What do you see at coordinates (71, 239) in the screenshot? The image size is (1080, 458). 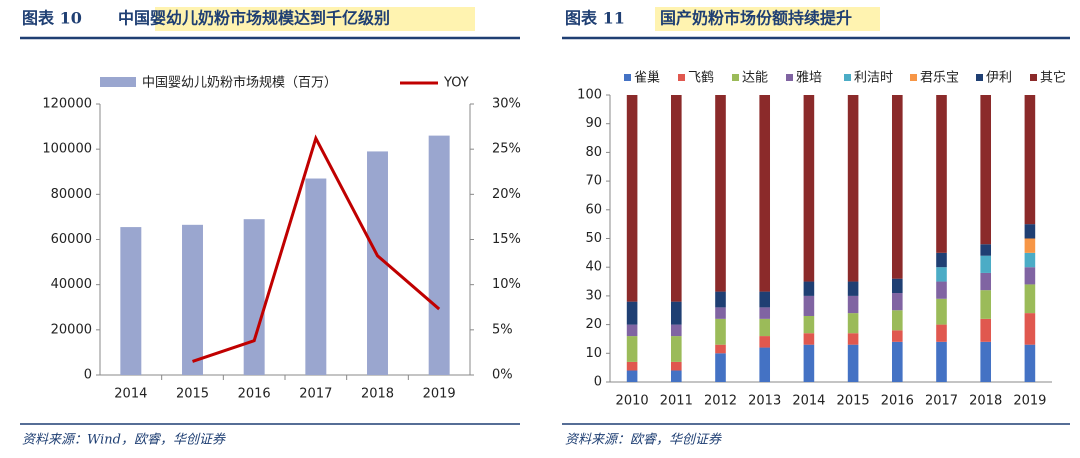 I see `y-tick-label: 60000` at bounding box center [71, 239].